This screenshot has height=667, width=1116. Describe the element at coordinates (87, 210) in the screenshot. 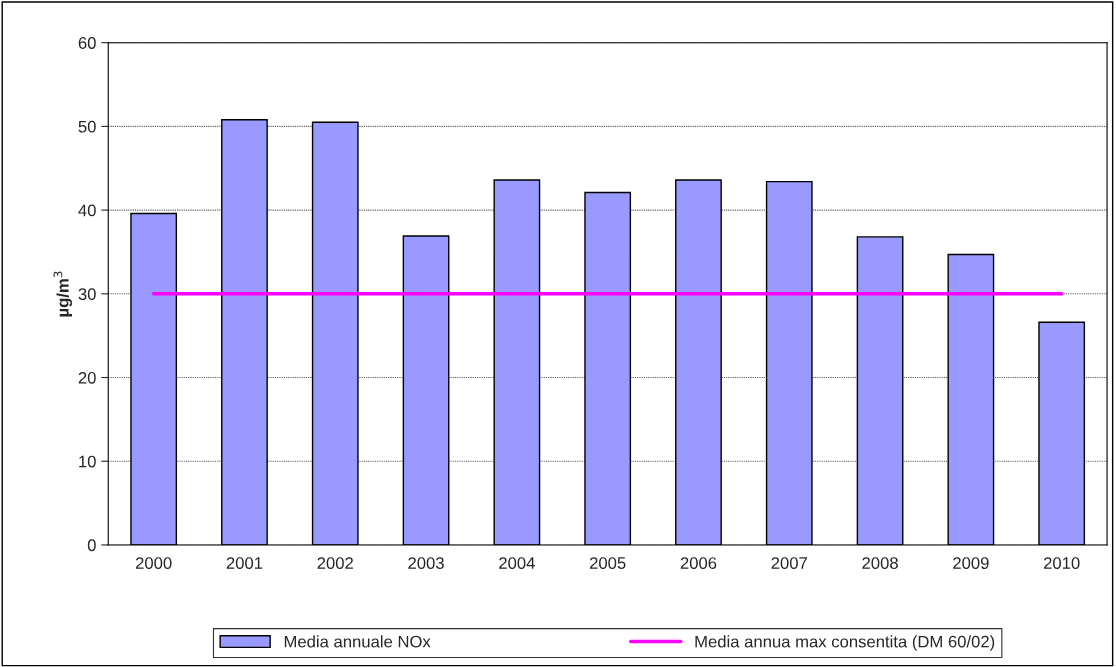

I see `y-tick-label: 40` at that location.